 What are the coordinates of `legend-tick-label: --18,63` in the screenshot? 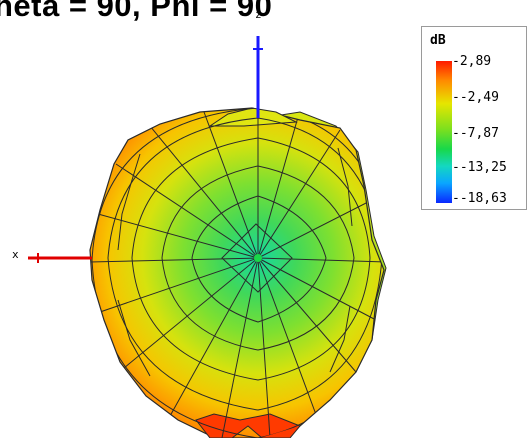 It's located at (479, 198).